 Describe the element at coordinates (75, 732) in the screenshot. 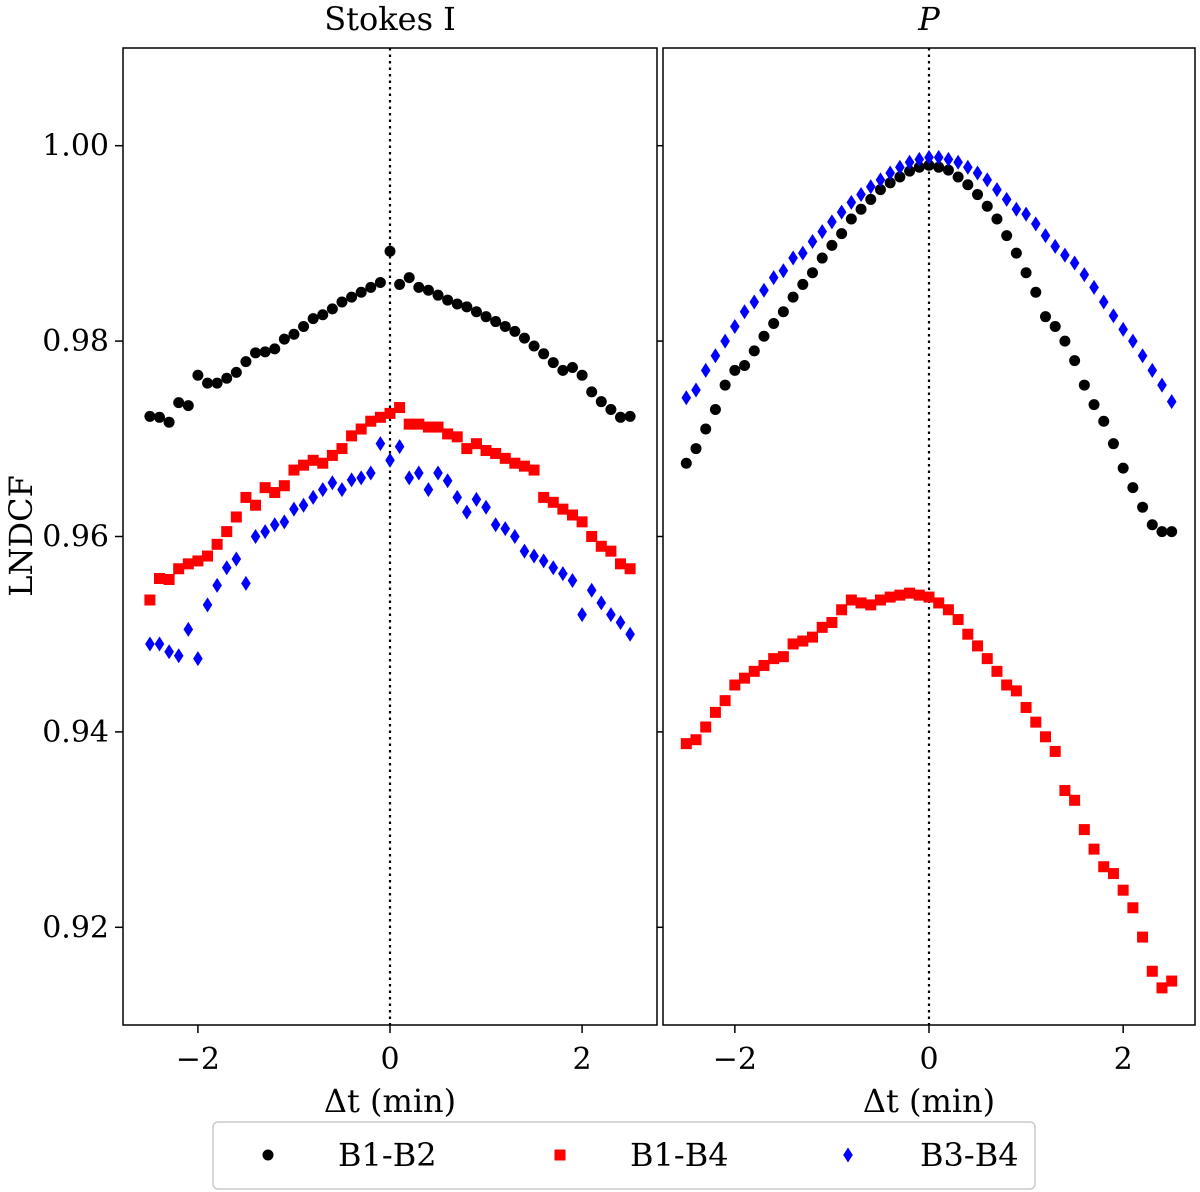

I see `y-tick-label: 0.94` at that location.